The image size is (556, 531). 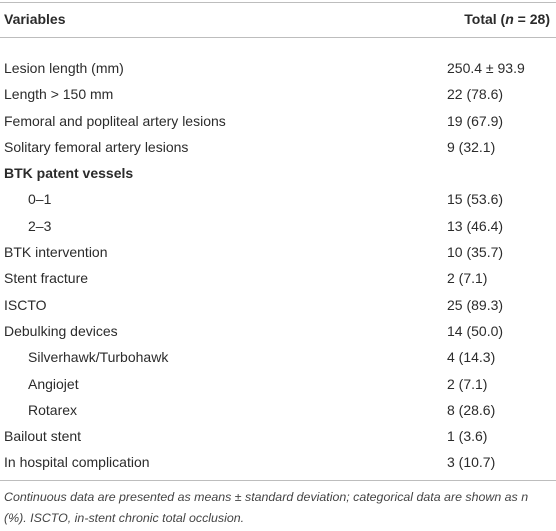 I want to click on row-label: Bailout stent, so click(x=43, y=436).